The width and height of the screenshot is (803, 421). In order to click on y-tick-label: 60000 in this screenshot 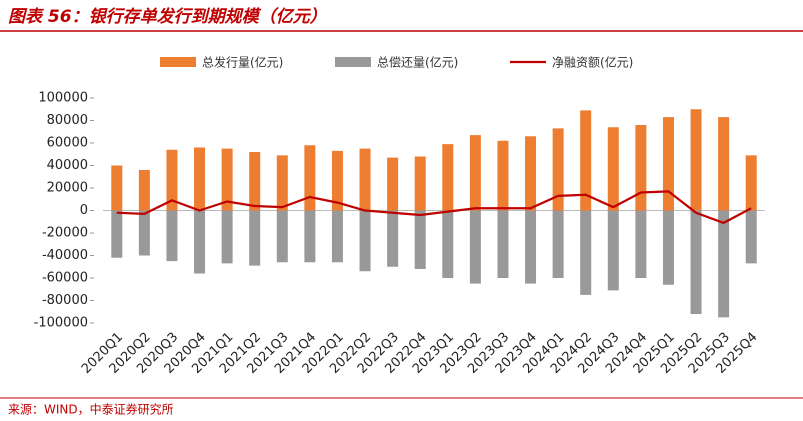, I will do `click(67, 143)`.